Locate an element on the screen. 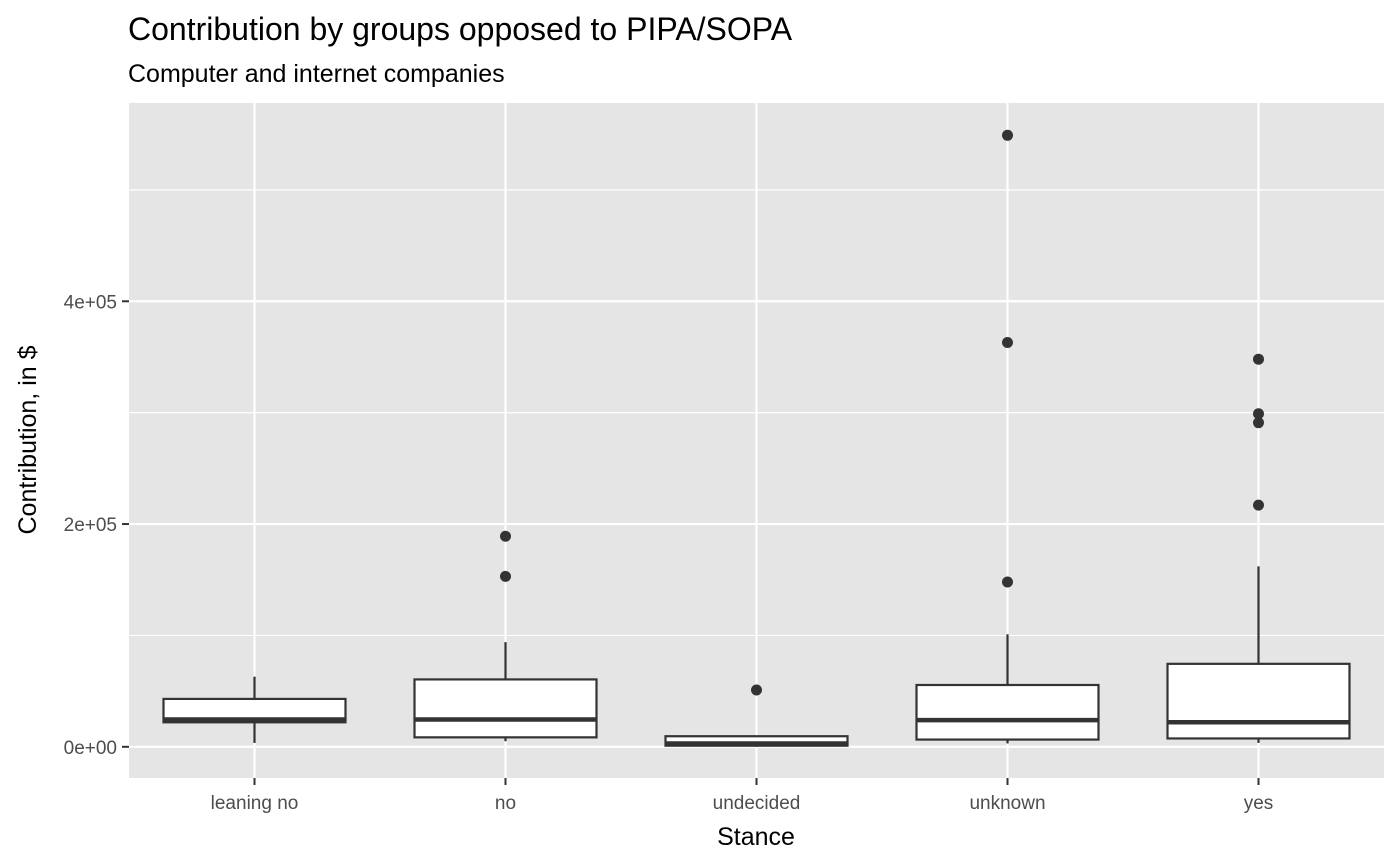 This screenshot has height=866, width=1400. y-axis-title: Contribution, in $ is located at coordinates (28, 439).